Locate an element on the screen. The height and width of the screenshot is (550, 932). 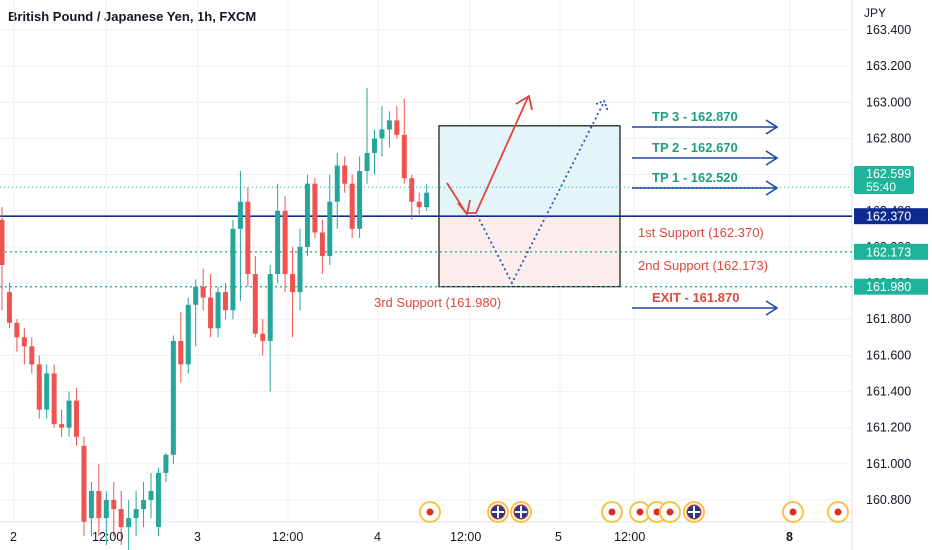
price-tag-support-3-text: 161.980 is located at coordinates (888, 287).